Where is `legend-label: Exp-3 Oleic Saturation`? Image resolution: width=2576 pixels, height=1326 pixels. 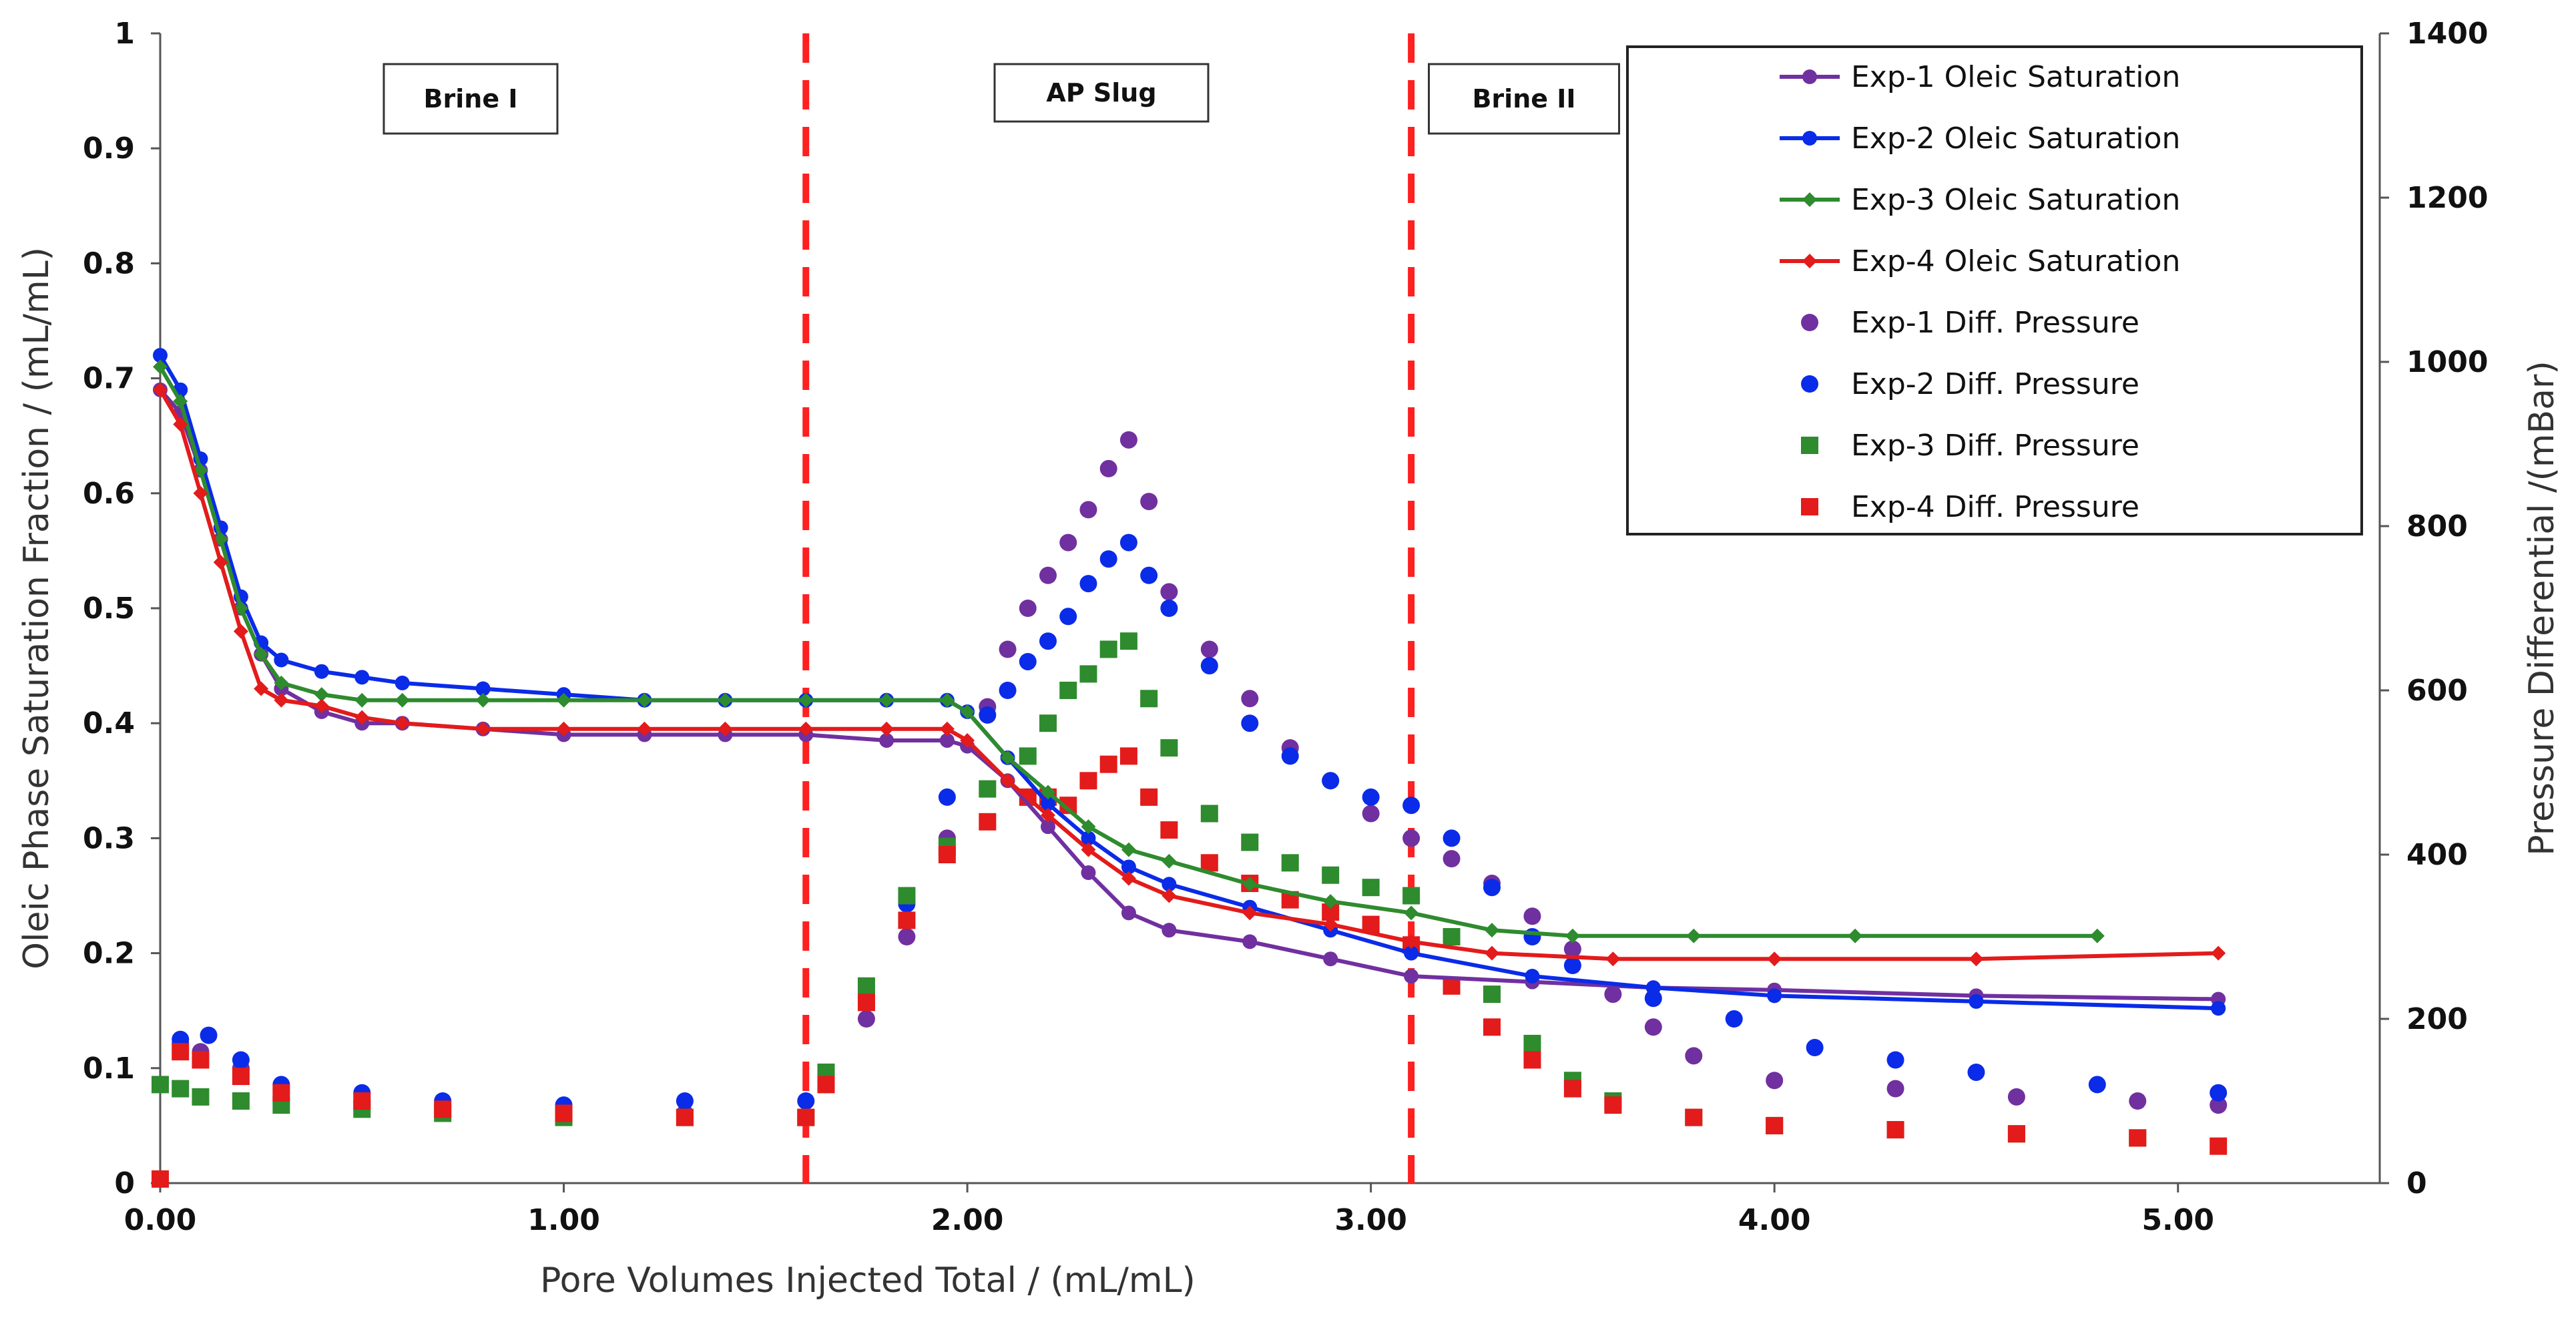 legend-label: Exp-3 Oleic Saturation is located at coordinates (2015, 200).